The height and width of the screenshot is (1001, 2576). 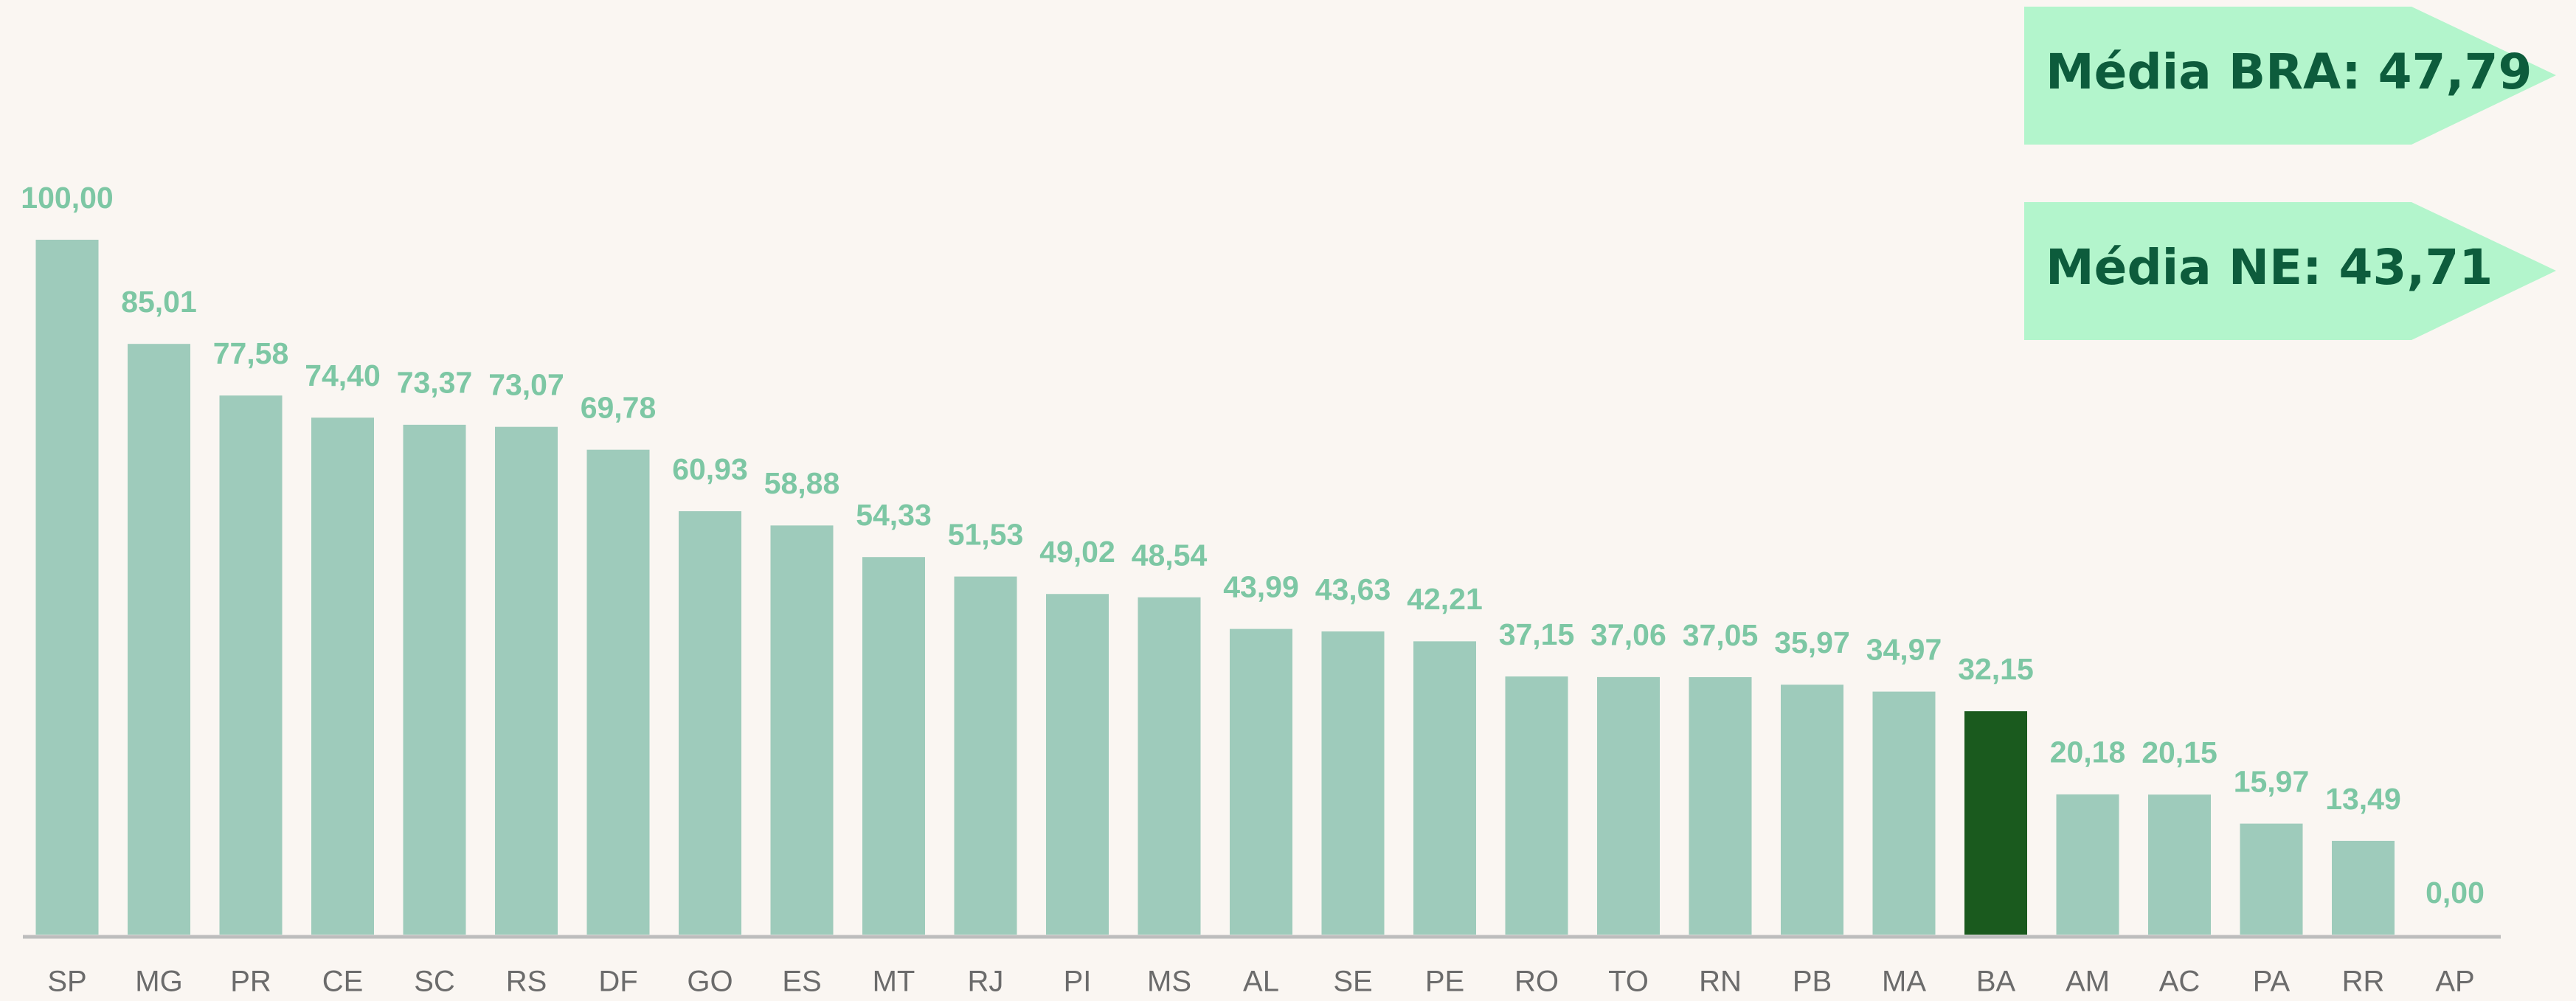 I want to click on value-label: 77,58, so click(x=251, y=353).